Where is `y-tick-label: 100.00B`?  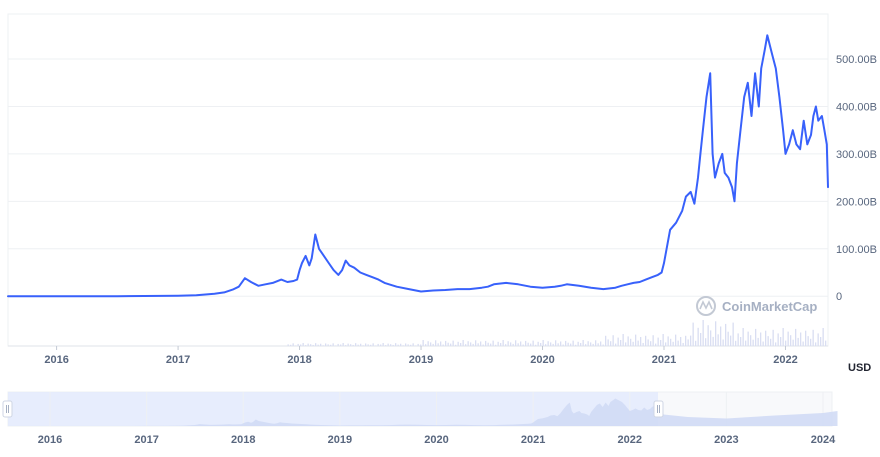
y-tick-label: 100.00B is located at coordinates (856, 250).